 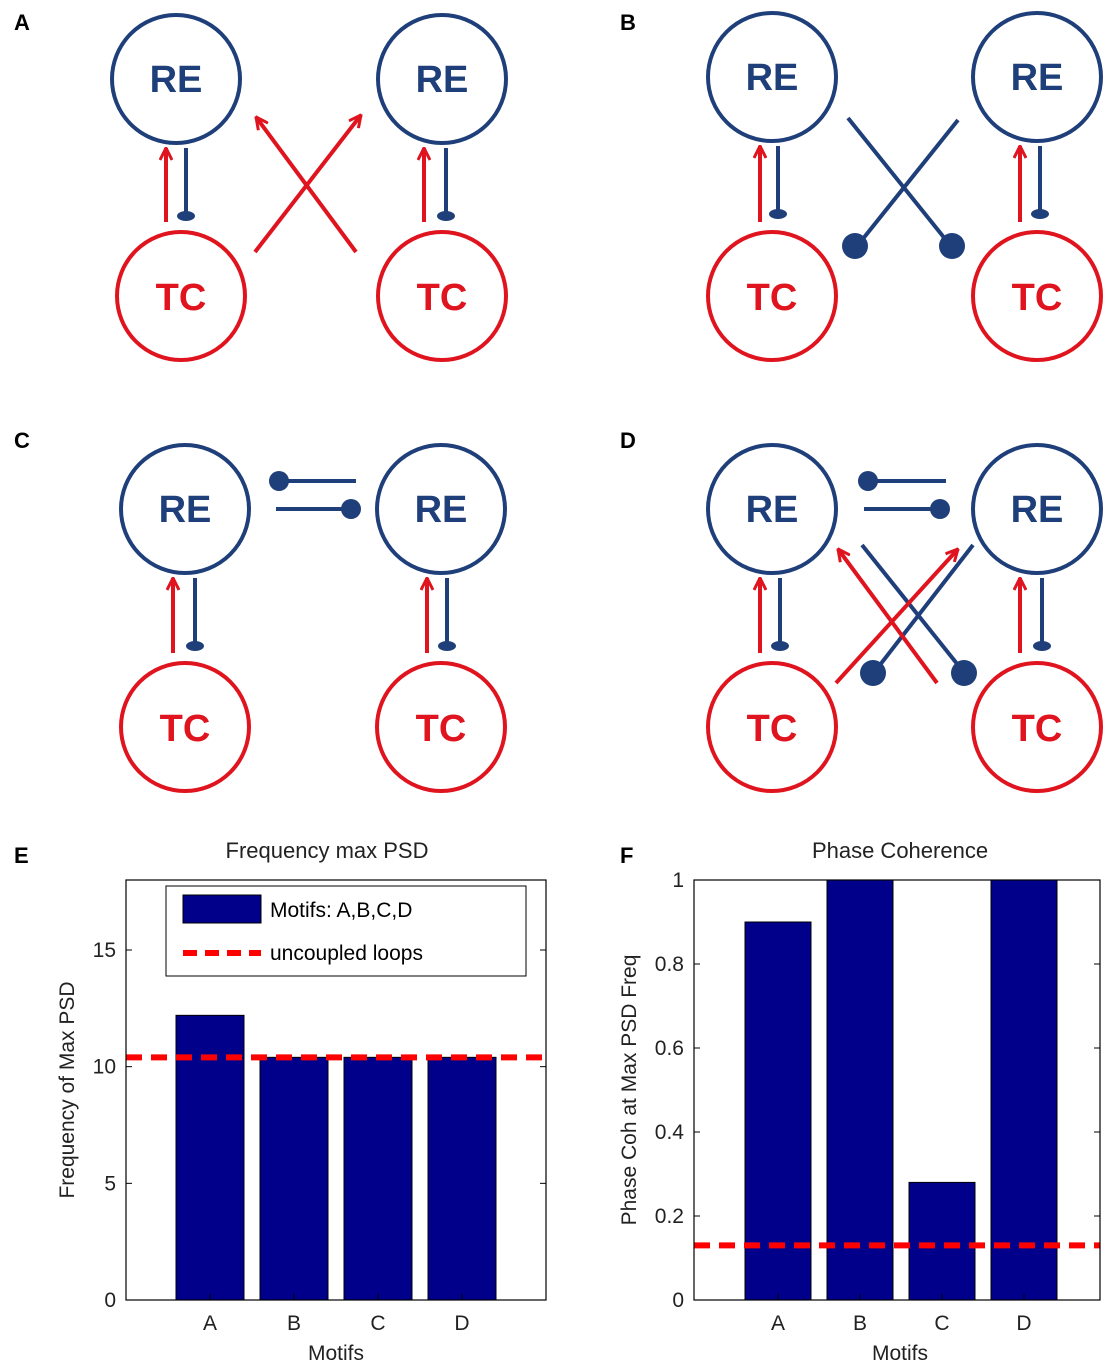 What do you see at coordinates (669, 1216) in the screenshot?
I see `y-tick-label: 0.2` at bounding box center [669, 1216].